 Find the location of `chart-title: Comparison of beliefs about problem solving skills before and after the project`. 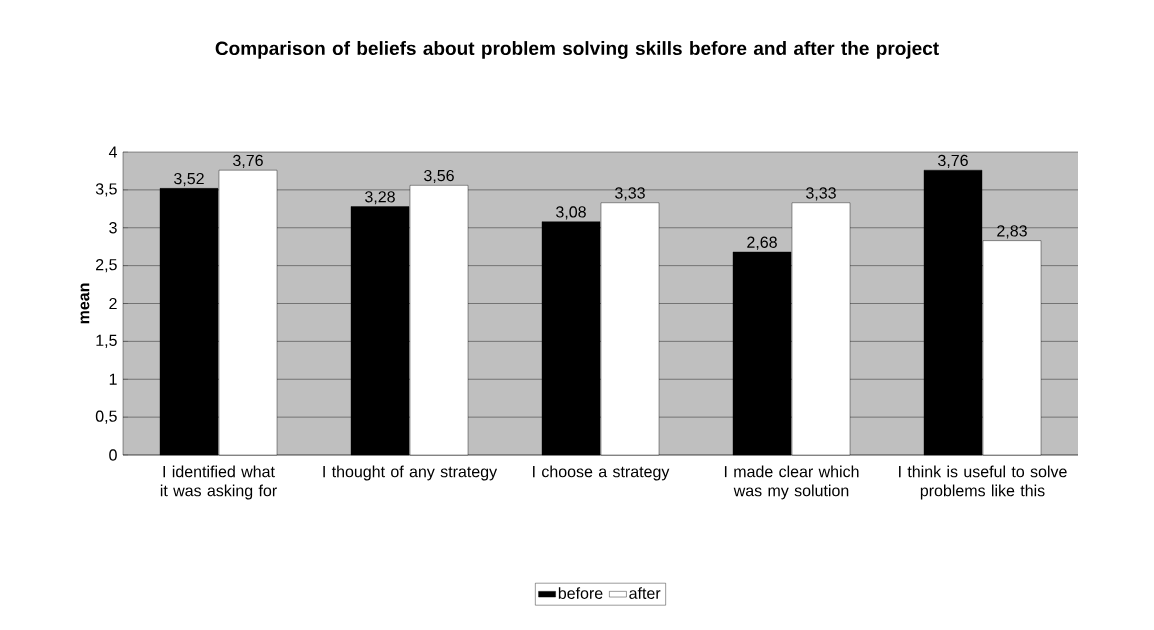

chart-title: Comparison of beliefs about problem solving skills before and after the project is located at coordinates (577, 50).